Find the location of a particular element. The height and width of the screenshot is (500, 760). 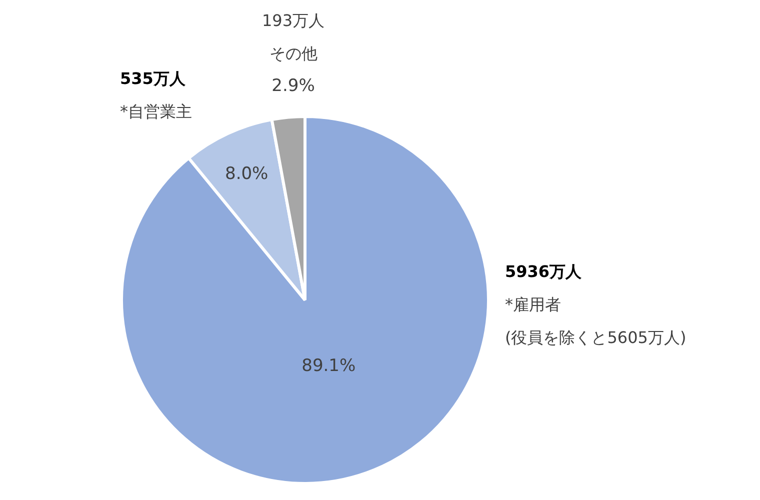

slice-label: その他 is located at coordinates (293, 54).